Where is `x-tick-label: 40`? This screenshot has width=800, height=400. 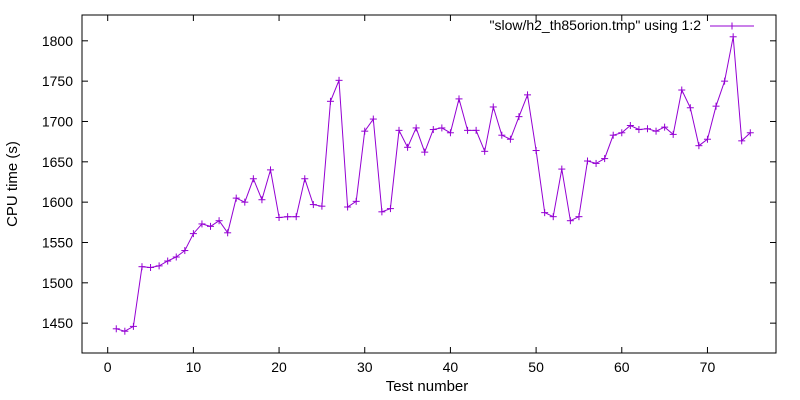 x-tick-label: 40 is located at coordinates (451, 367).